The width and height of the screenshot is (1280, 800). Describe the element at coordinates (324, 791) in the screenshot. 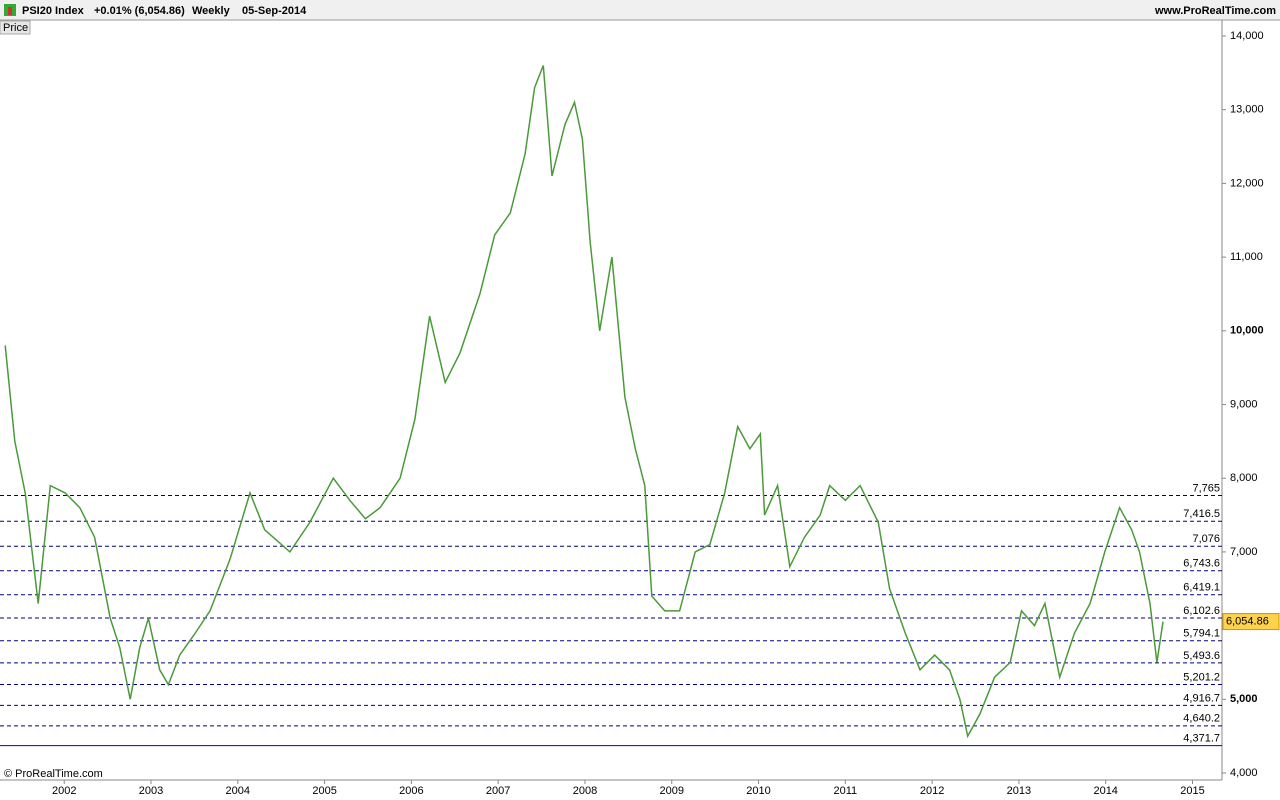

I see `x-tick-label: 2005` at that location.